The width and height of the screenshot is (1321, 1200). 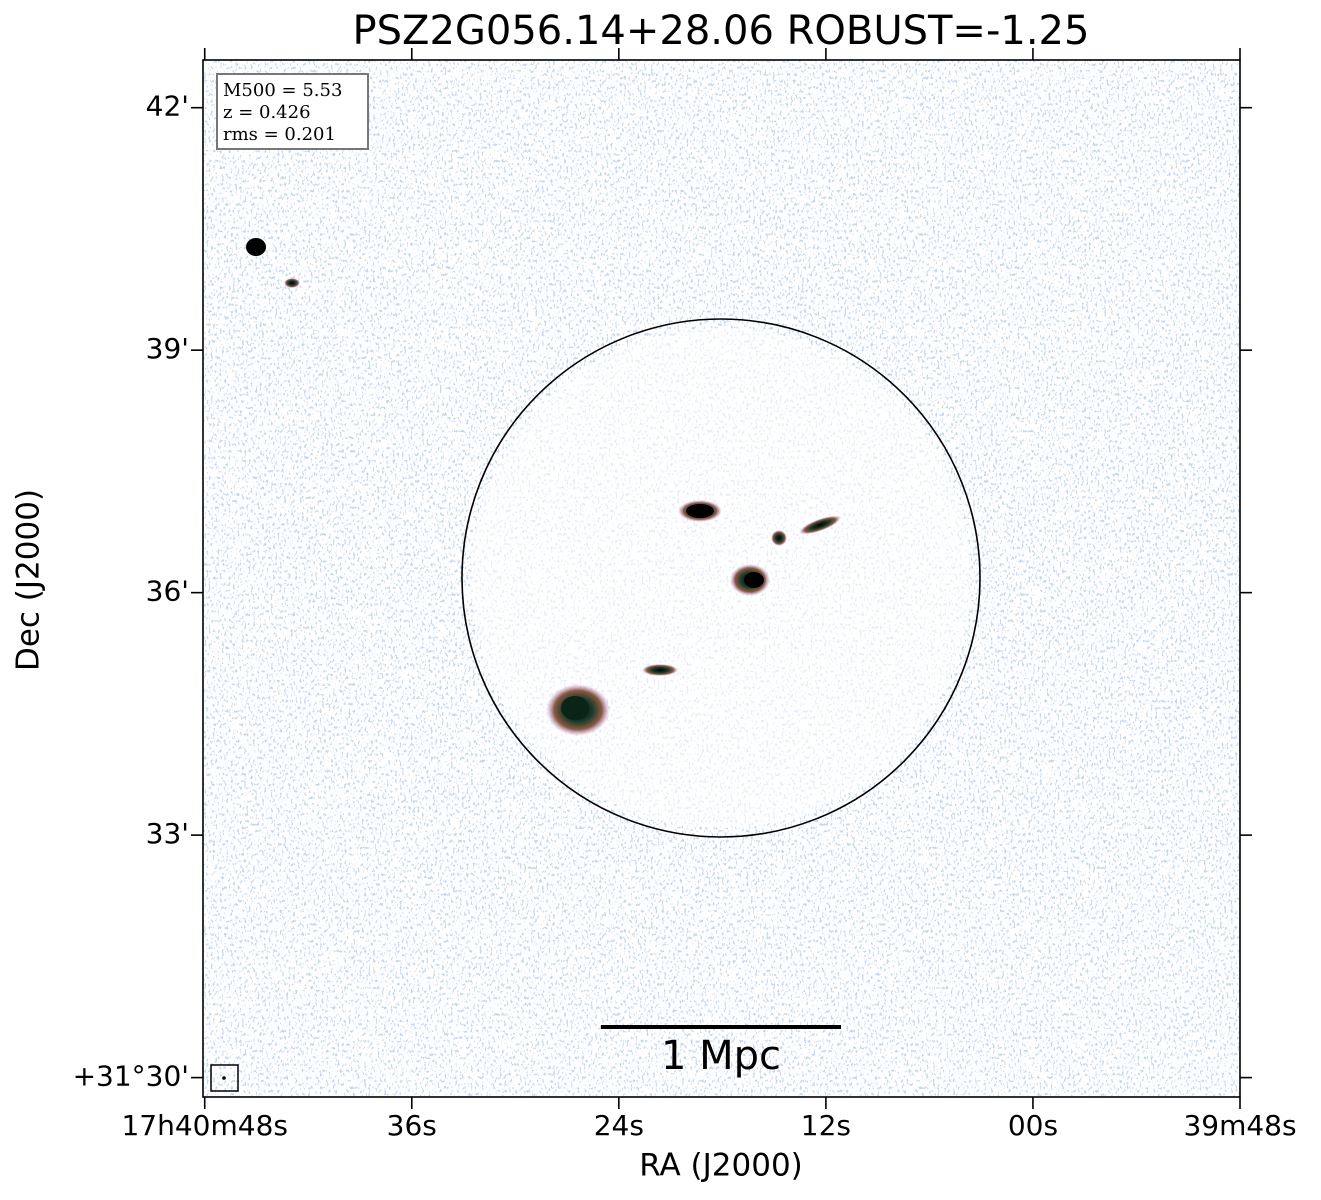 I want to click on x-tick-label: 39m48s, so click(x=1239, y=1125).